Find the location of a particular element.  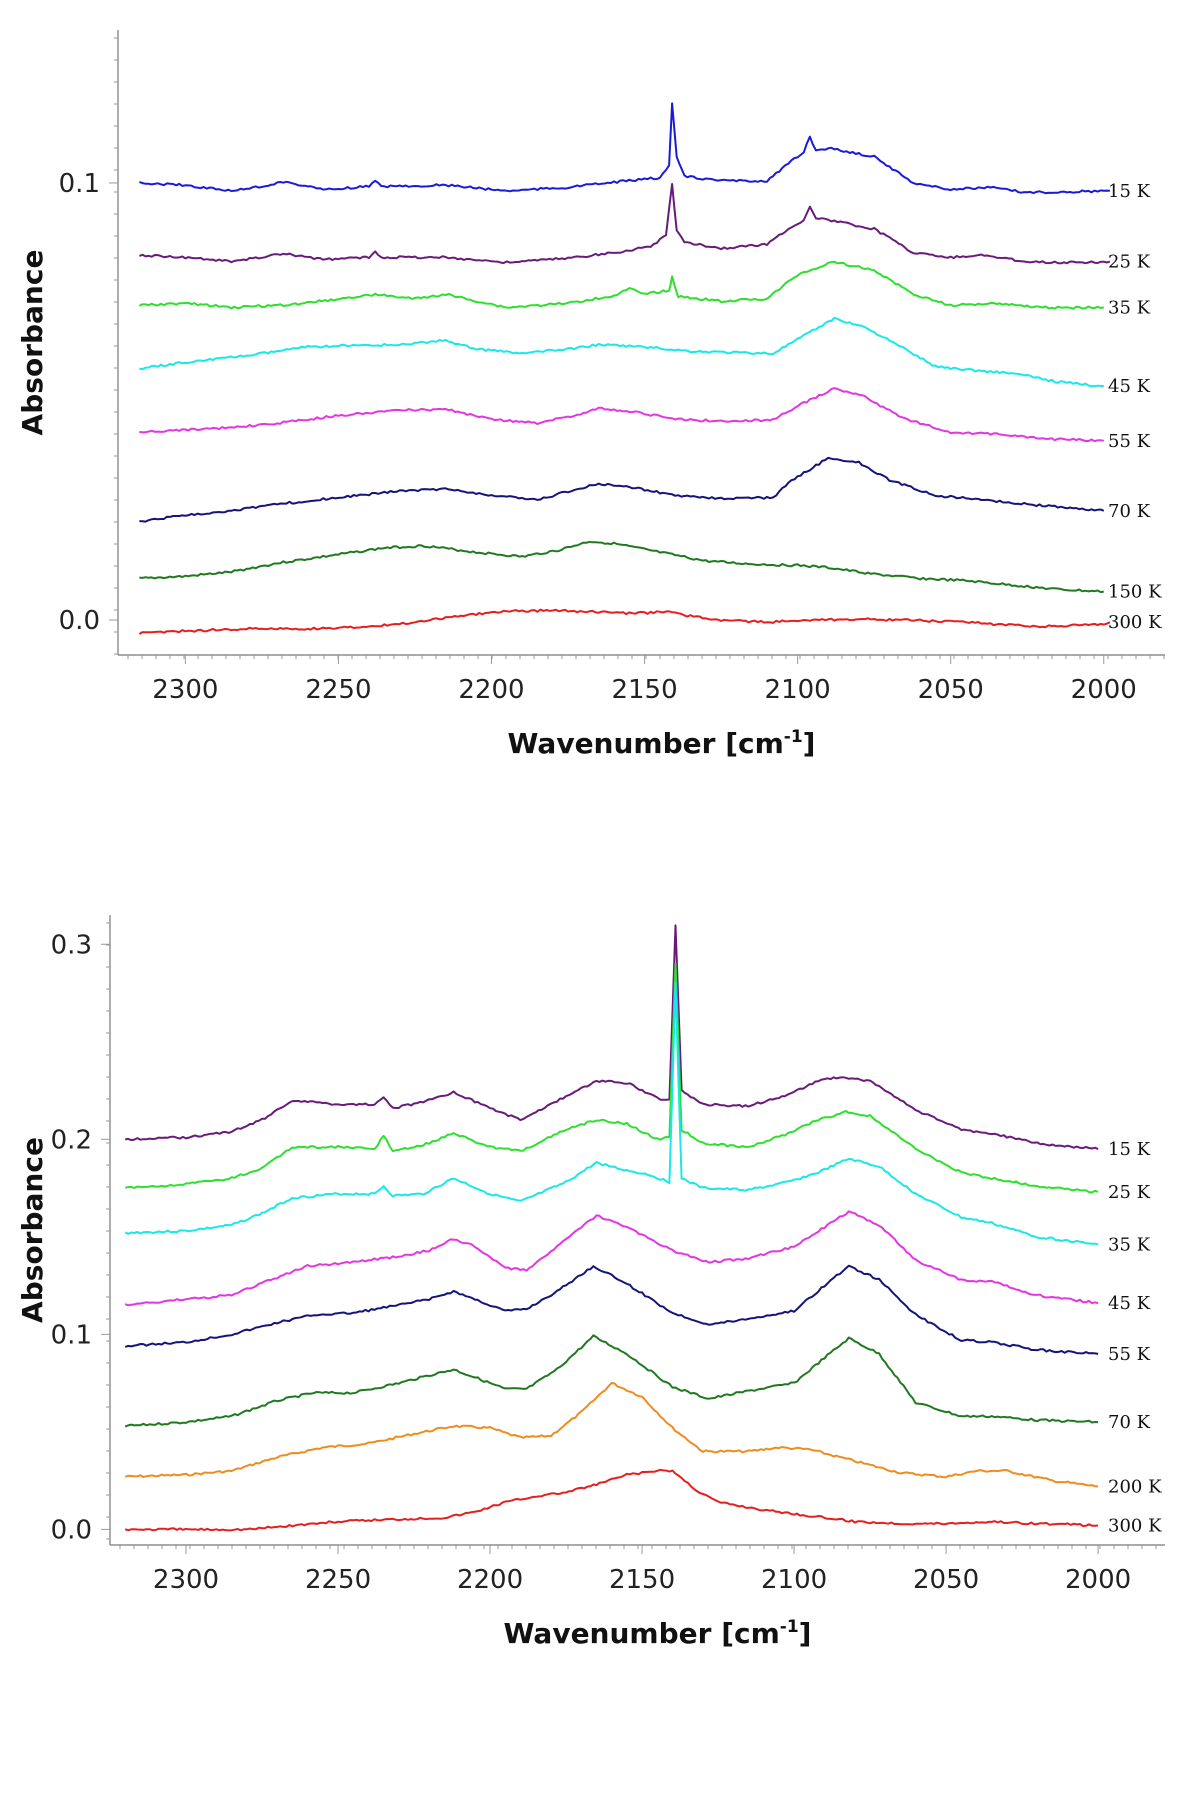

spectrum-line-150k is located at coordinates (621, 567).